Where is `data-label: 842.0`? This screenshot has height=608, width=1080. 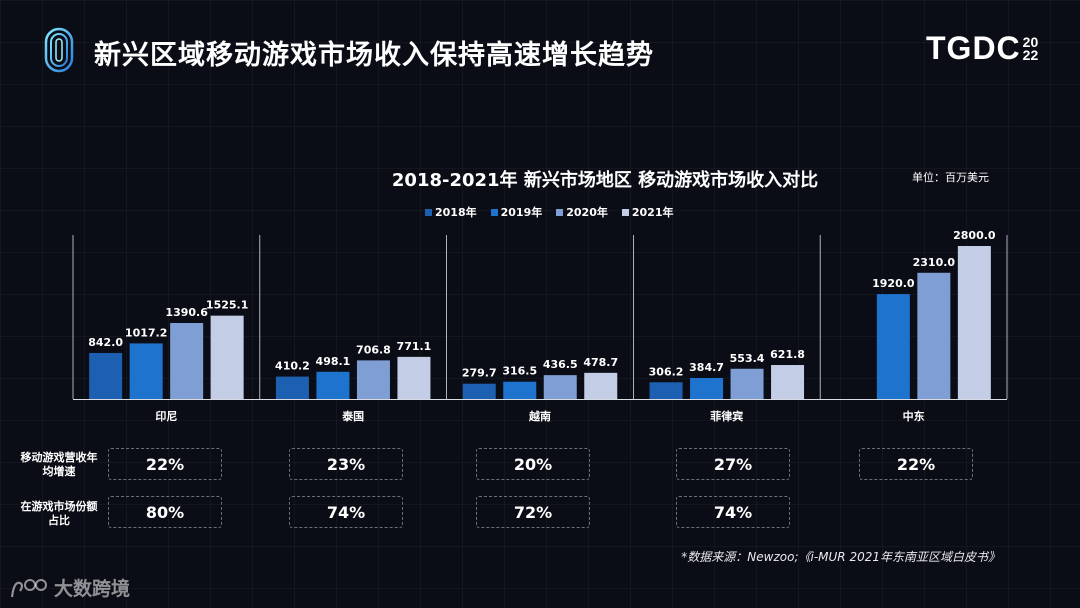 data-label: 842.0 is located at coordinates (105, 342).